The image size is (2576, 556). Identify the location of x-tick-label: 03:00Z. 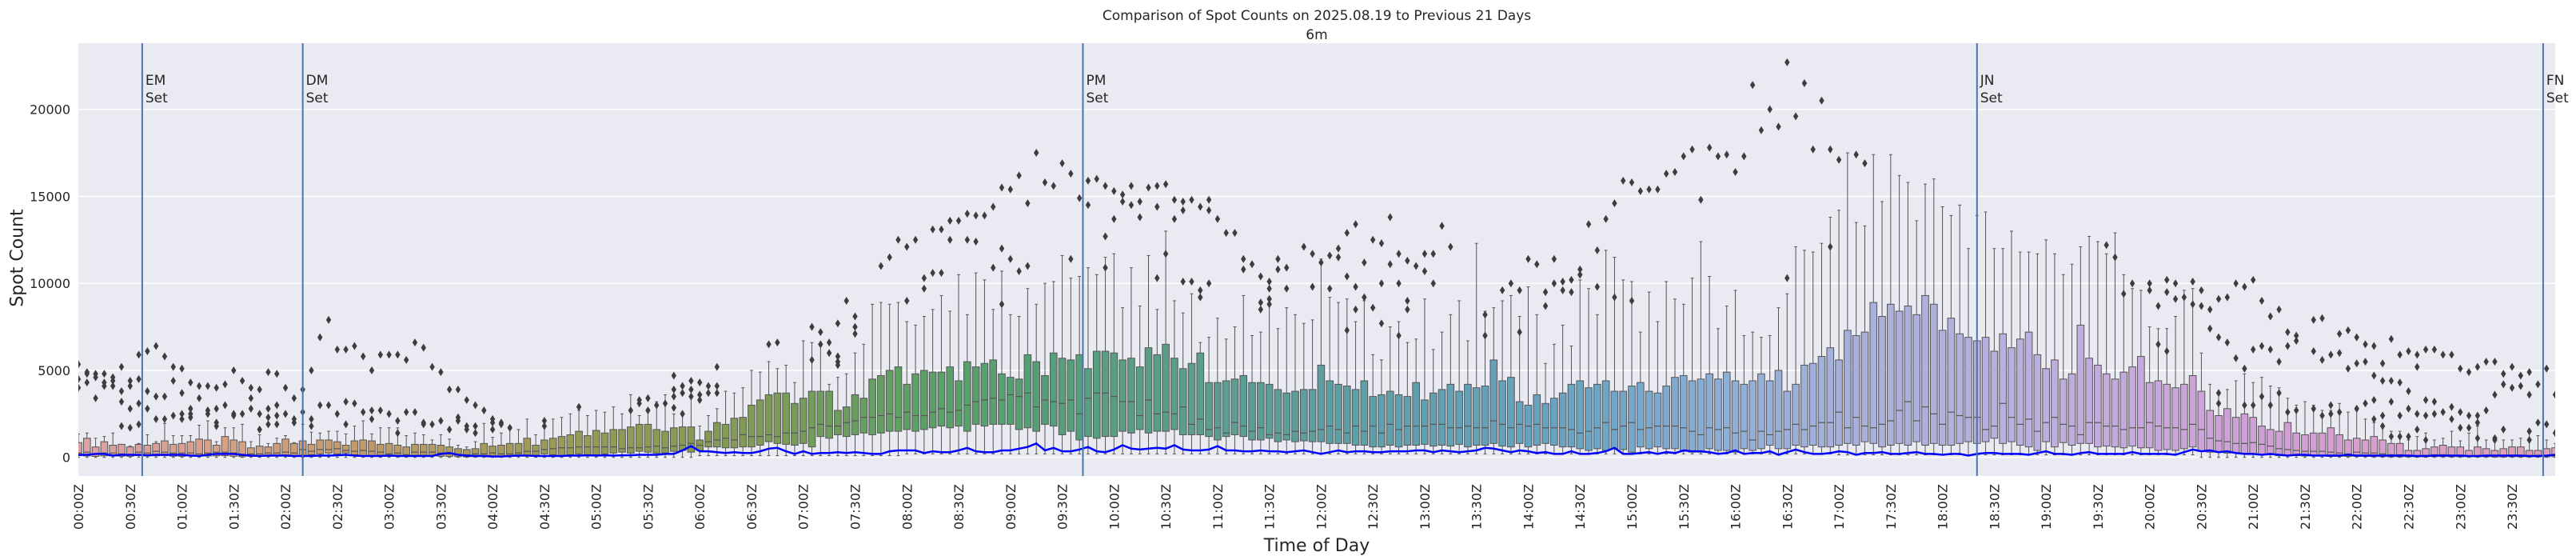
(389, 507).